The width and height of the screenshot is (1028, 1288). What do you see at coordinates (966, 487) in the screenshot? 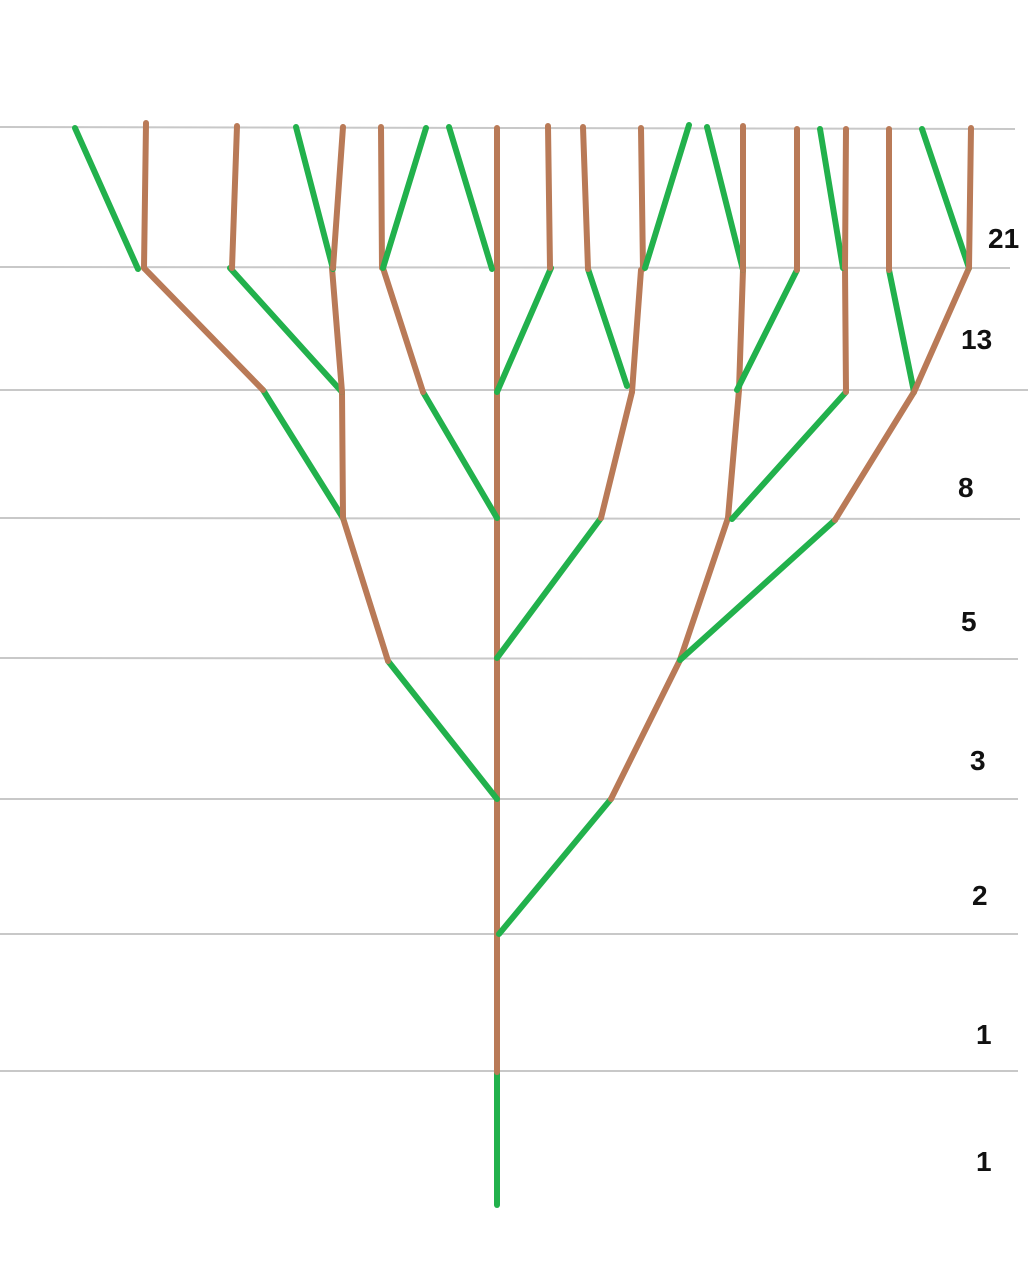
I see `level-label-6: 8` at bounding box center [966, 487].